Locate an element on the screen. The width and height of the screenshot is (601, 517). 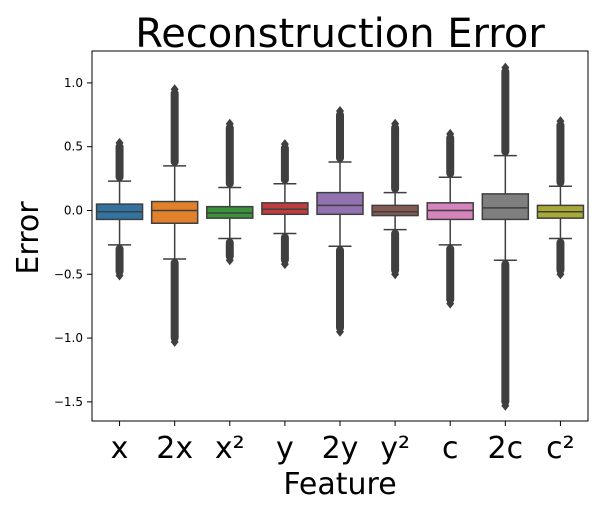
x-tick-label: 2y is located at coordinates (340, 448).